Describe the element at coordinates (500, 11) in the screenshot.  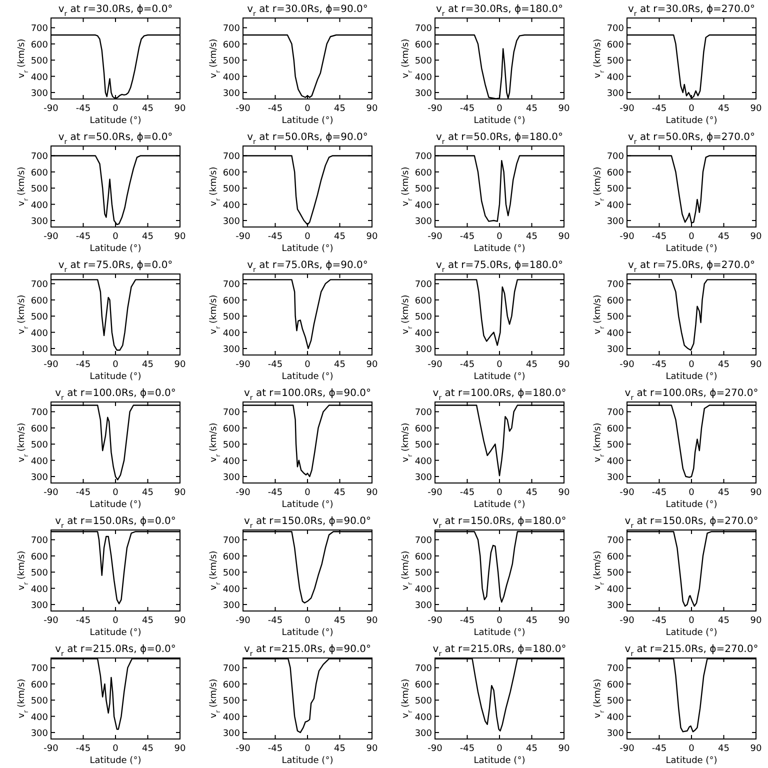
I see `chart-title: v$_{r}$ at r=30.0Rs, ϕ=180.0°` at that location.